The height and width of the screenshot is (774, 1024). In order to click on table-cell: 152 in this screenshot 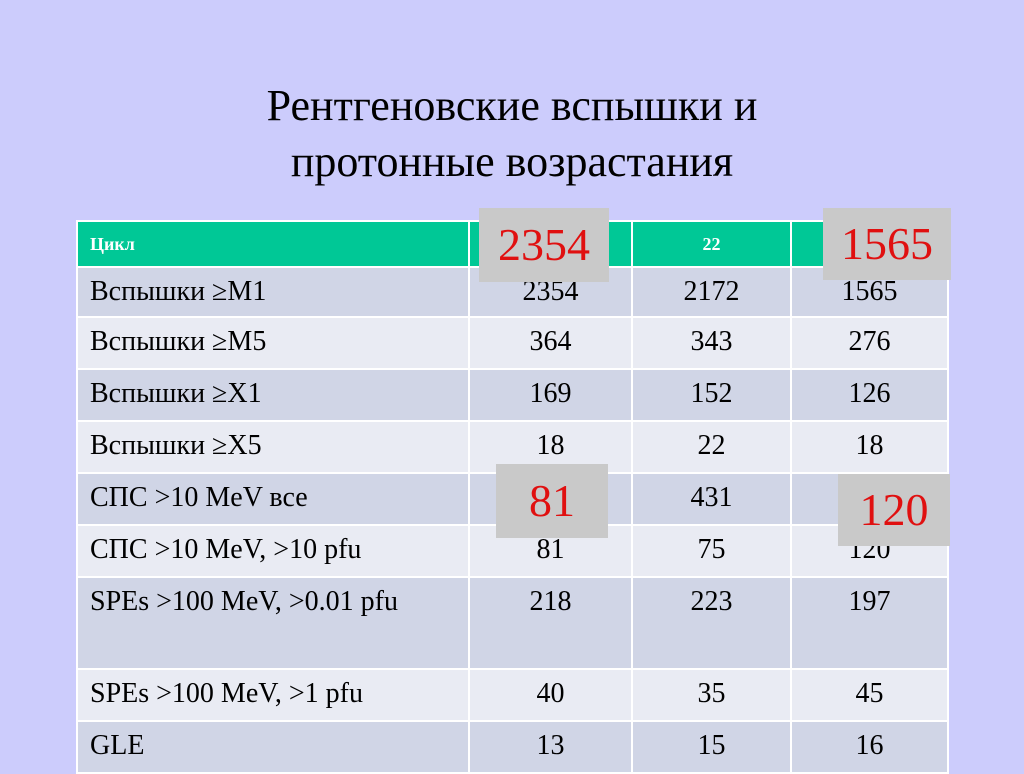, I will do `click(711, 395)`.